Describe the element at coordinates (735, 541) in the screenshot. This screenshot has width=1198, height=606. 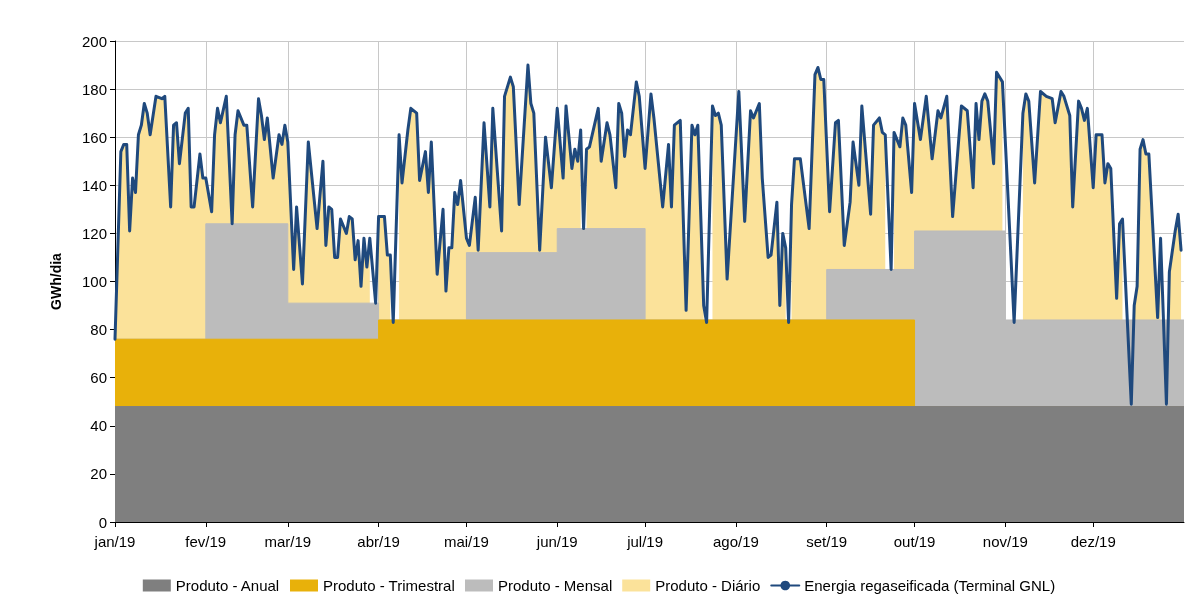
I see `x-tick-label: ago/19` at that location.